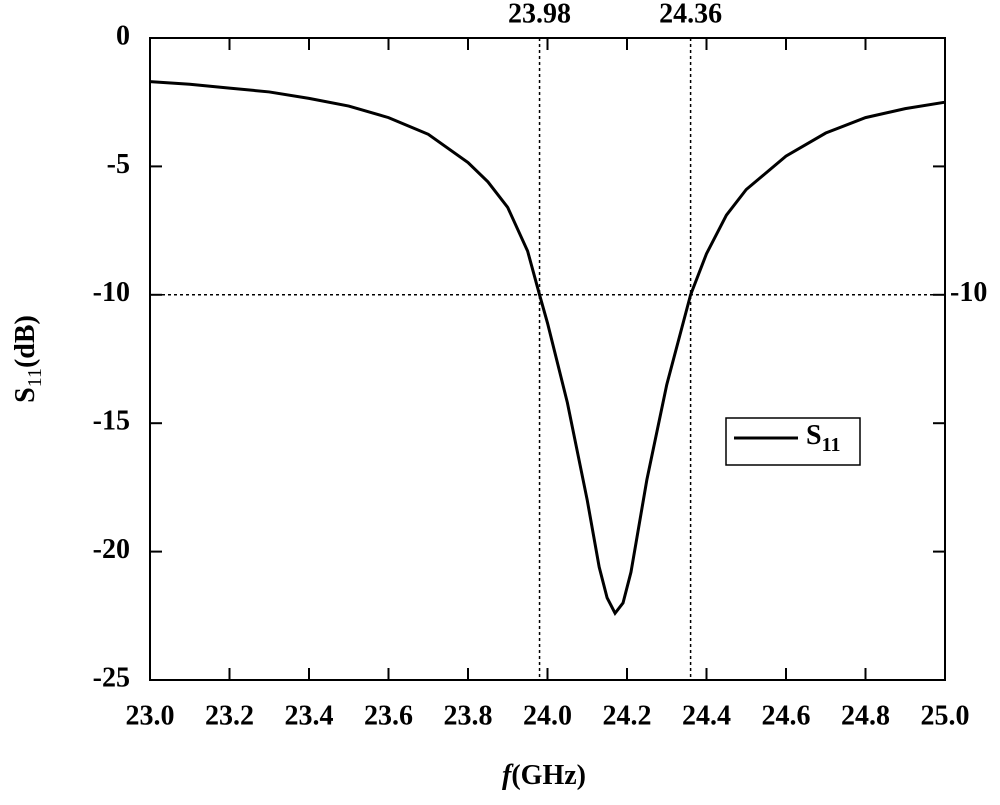 The width and height of the screenshot is (1000, 805). What do you see at coordinates (150, 715) in the screenshot?
I see `x-tick-label: 23.0` at bounding box center [150, 715].